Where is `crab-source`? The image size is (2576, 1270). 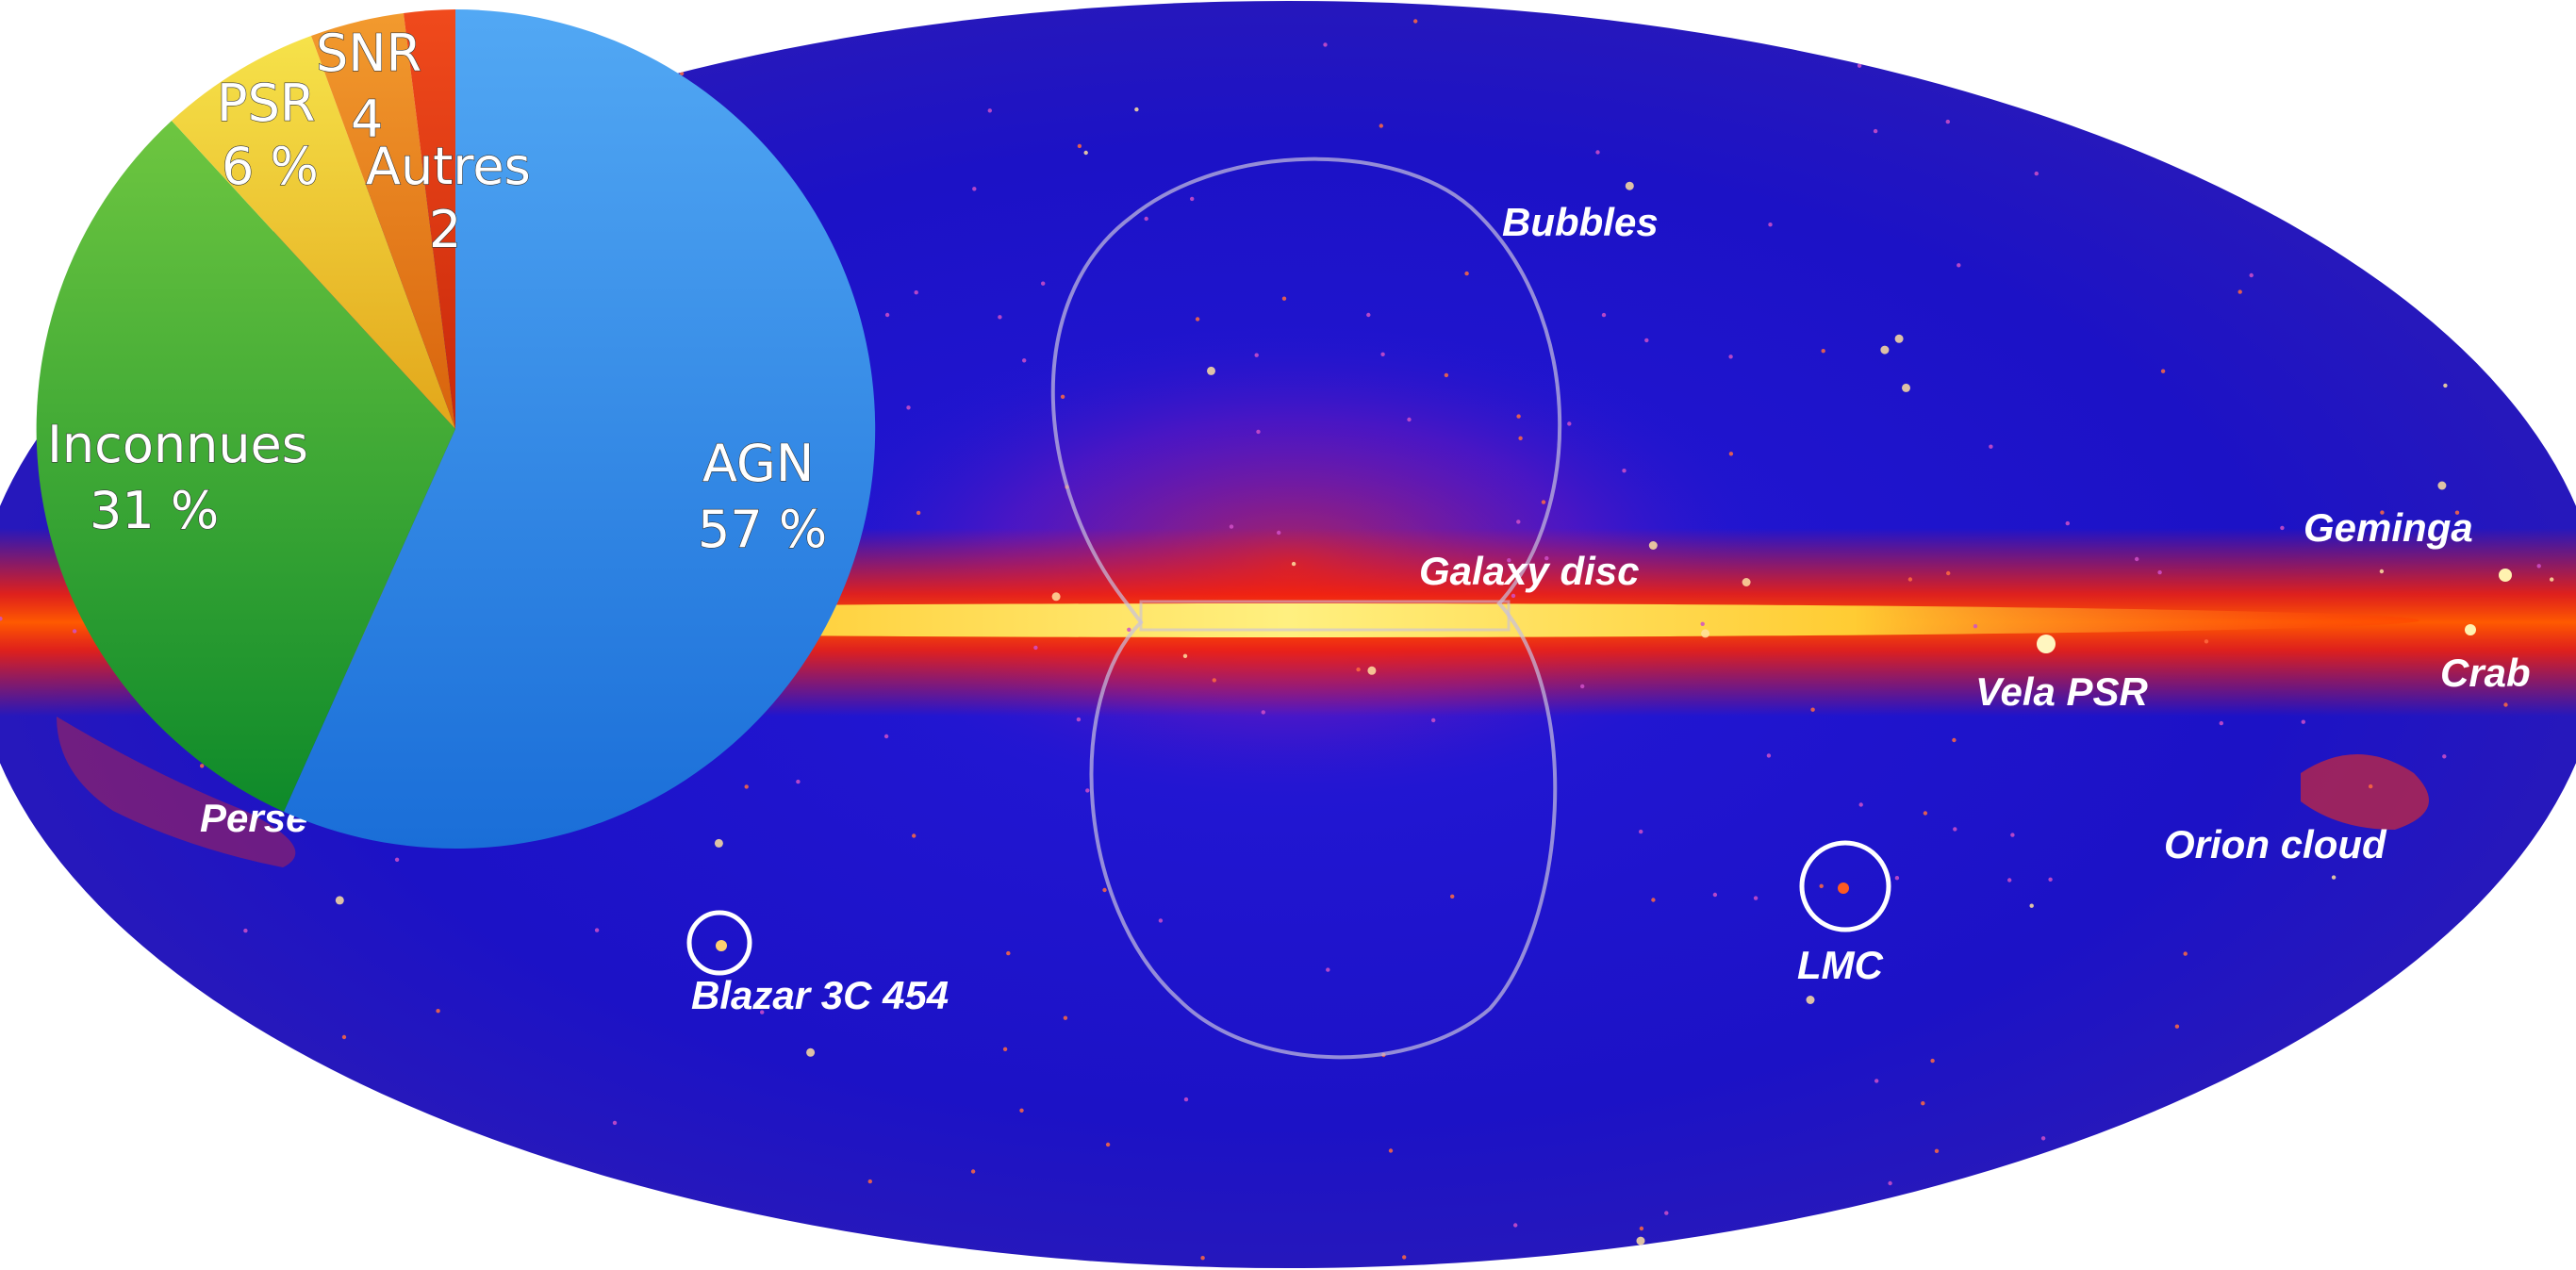
crab-source is located at coordinates (2470, 629).